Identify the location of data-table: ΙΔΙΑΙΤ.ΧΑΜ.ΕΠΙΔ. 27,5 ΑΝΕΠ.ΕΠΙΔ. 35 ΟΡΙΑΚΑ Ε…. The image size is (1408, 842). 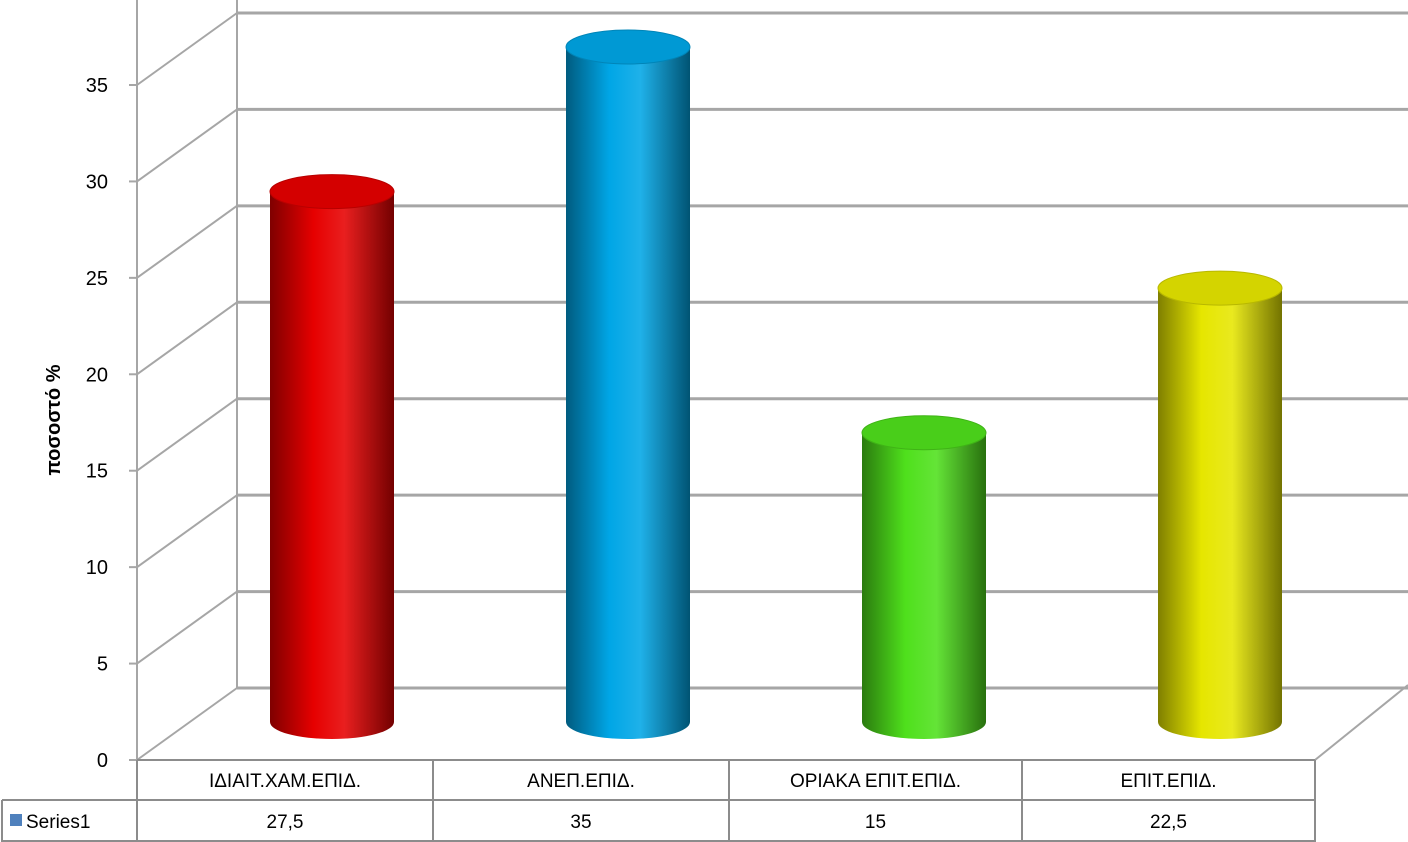
(658, 800).